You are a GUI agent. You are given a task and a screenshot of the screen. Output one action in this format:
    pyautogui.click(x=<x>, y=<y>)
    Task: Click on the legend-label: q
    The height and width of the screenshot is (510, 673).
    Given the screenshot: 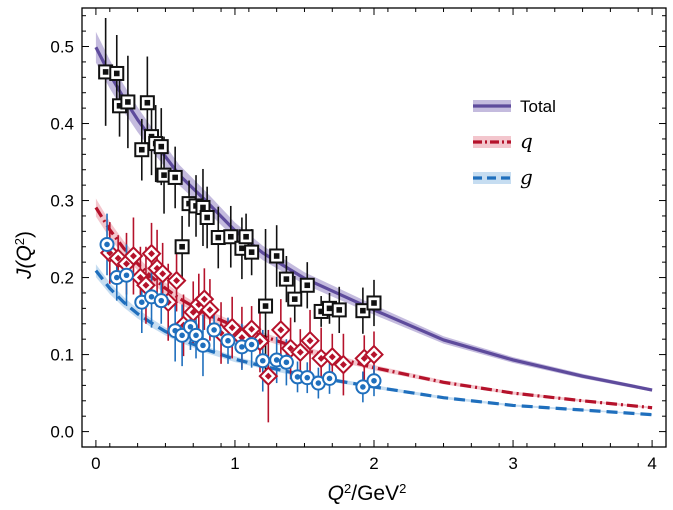 What is the action you would take?
    pyautogui.click(x=526, y=141)
    